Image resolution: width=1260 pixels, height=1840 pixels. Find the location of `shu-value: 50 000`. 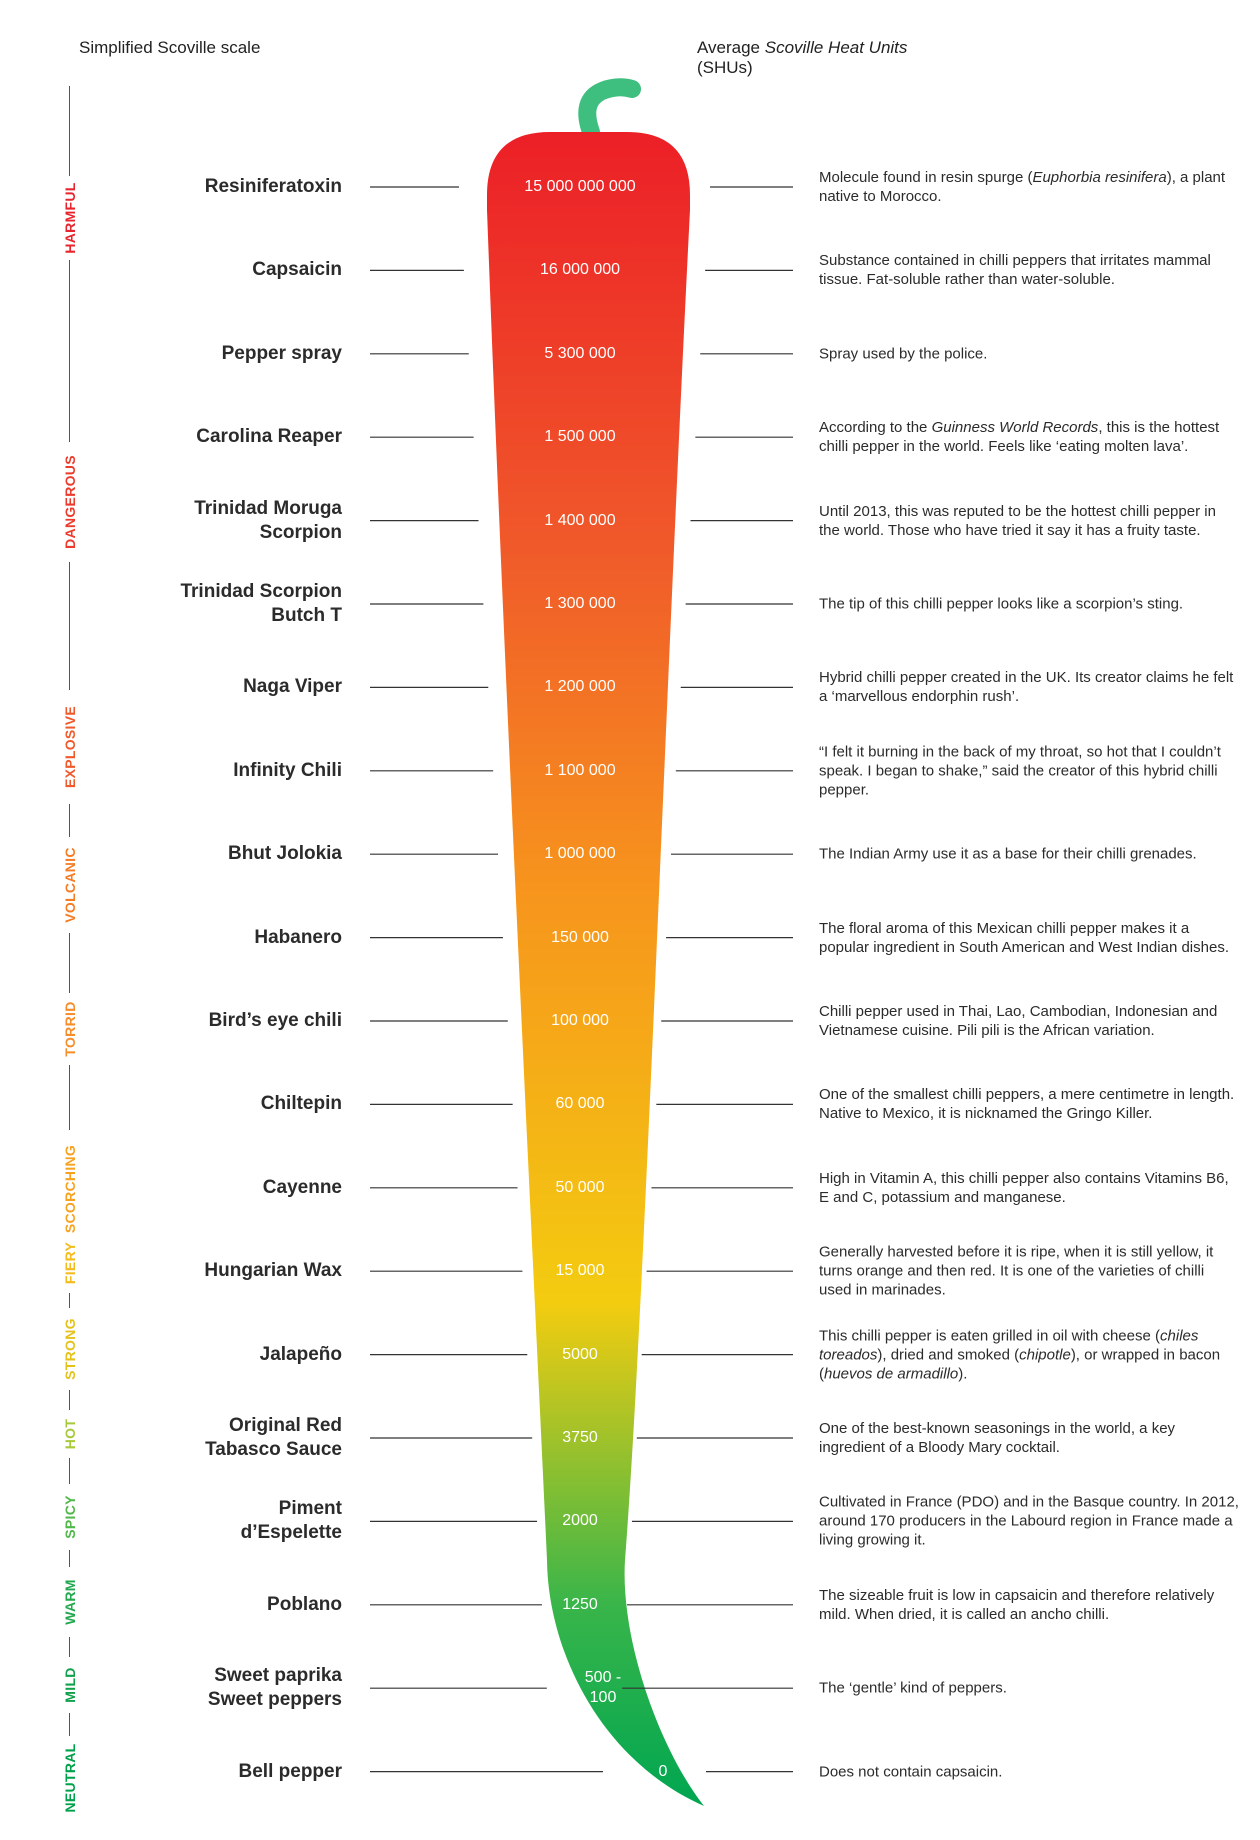

shu-value: 50 000 is located at coordinates (580, 1187).